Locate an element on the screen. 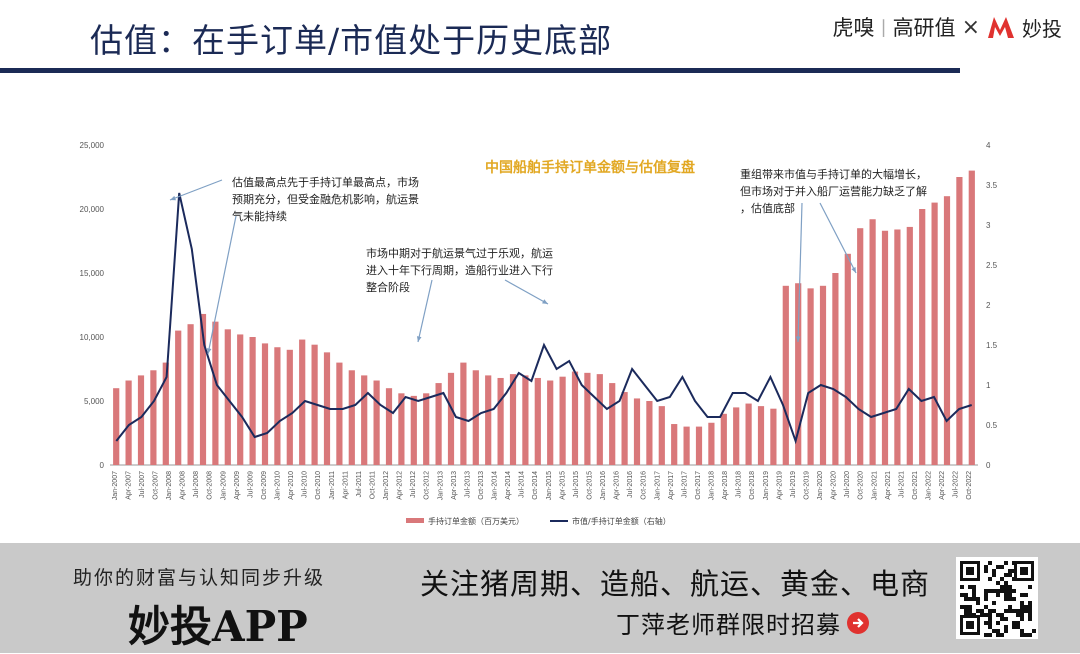 The height and width of the screenshot is (654, 1080). x-tick-label: Oct-2014 is located at coordinates (535, 485).